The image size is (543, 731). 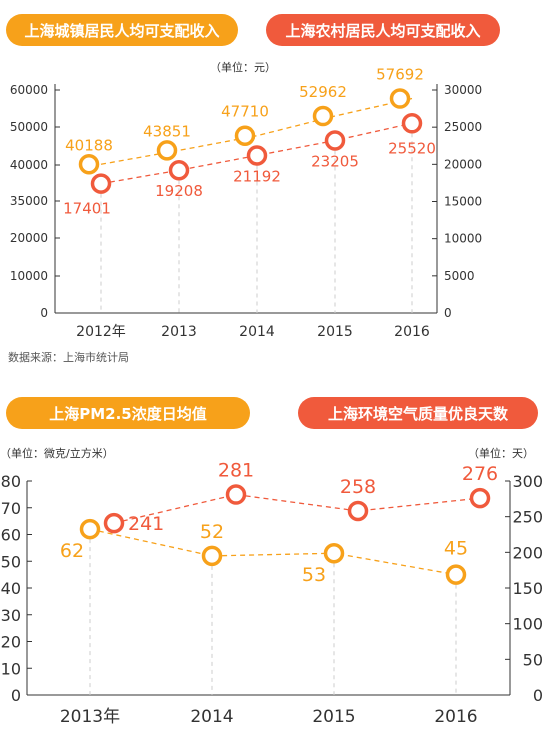 What do you see at coordinates (90, 717) in the screenshot?
I see `chart2-x-label: 2013年` at bounding box center [90, 717].